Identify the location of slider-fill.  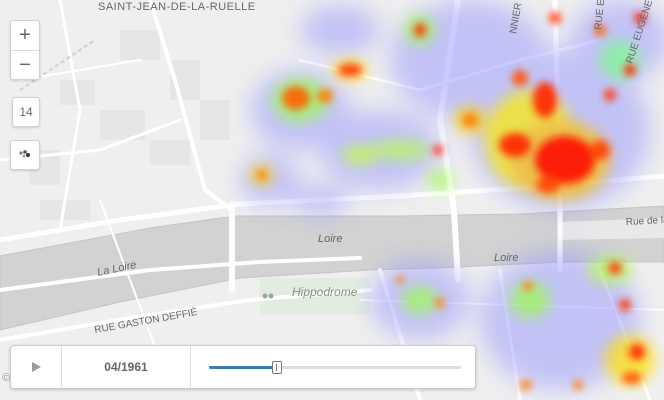
(243, 367).